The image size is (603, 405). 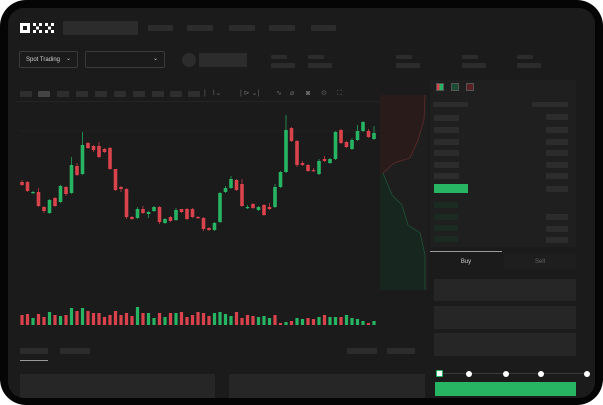 I want to click on ruler-icon: ⌀, so click(x=292, y=93).